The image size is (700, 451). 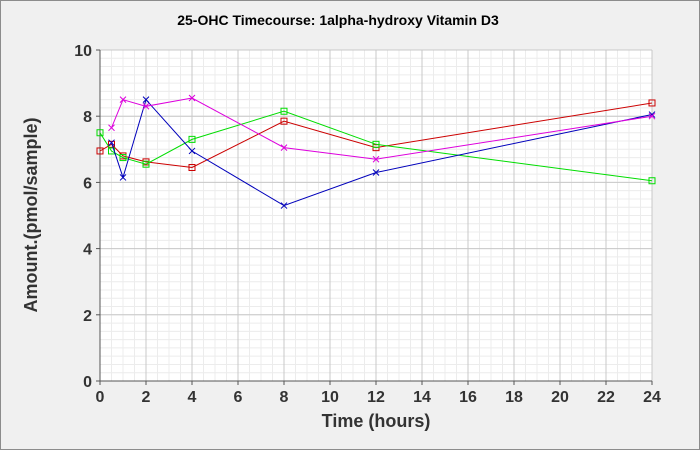 What do you see at coordinates (31, 214) in the screenshot?
I see `y-axis-label: Amount.(pmol/sample)` at bounding box center [31, 214].